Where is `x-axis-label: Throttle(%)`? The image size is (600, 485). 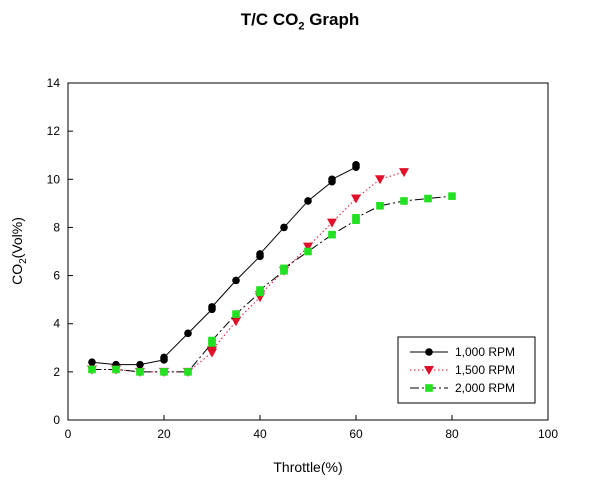 x-axis-label: Throttle(%) is located at coordinates (307, 467).